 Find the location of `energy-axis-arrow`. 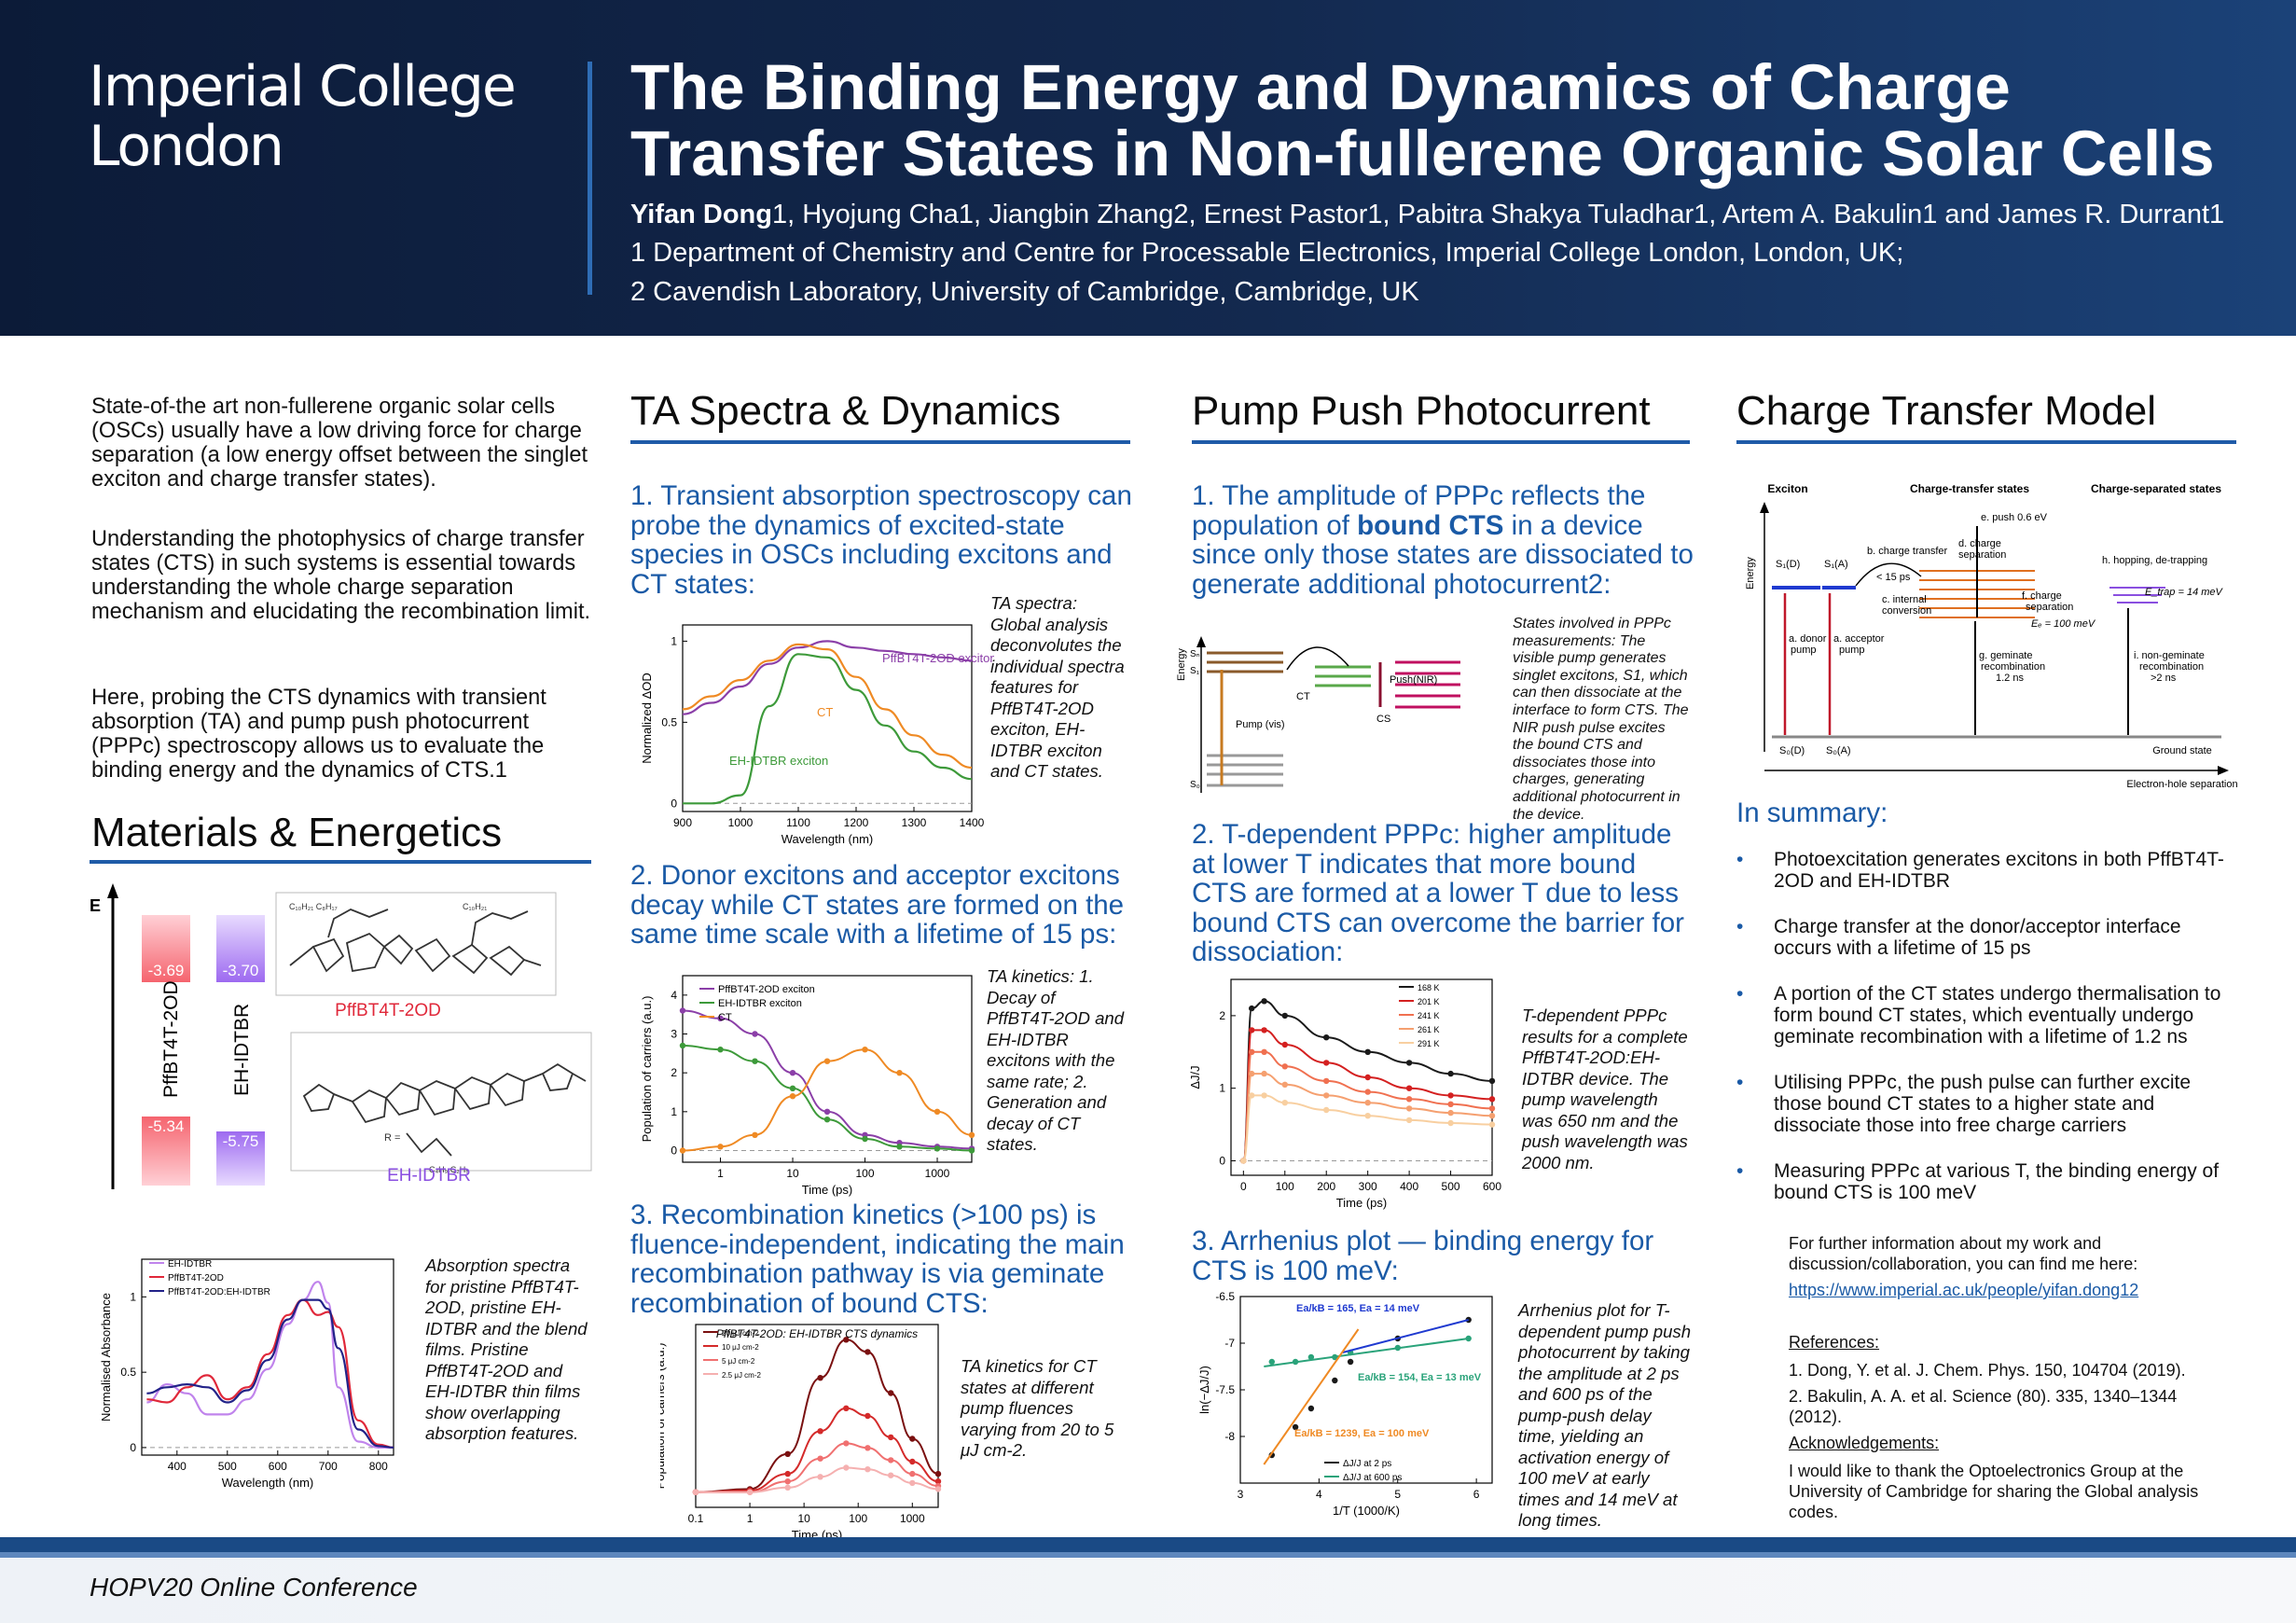

energy-axis-arrow is located at coordinates (112, 891).